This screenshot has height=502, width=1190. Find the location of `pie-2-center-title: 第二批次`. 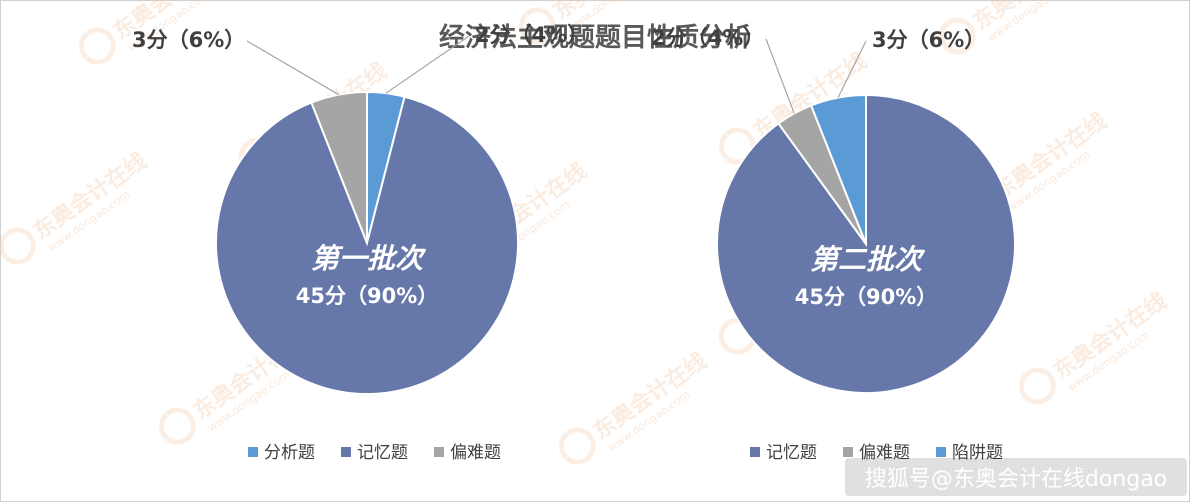

pie-2-center-title: 第二批次 is located at coordinates (868, 259).